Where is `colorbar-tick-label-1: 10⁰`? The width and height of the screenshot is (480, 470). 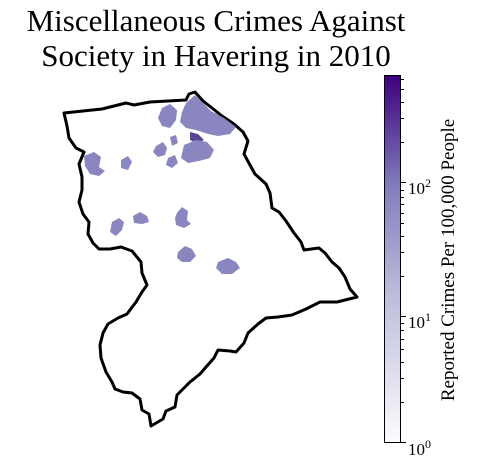
colorbar-tick-label-1: 10⁰ is located at coordinates (419, 448).